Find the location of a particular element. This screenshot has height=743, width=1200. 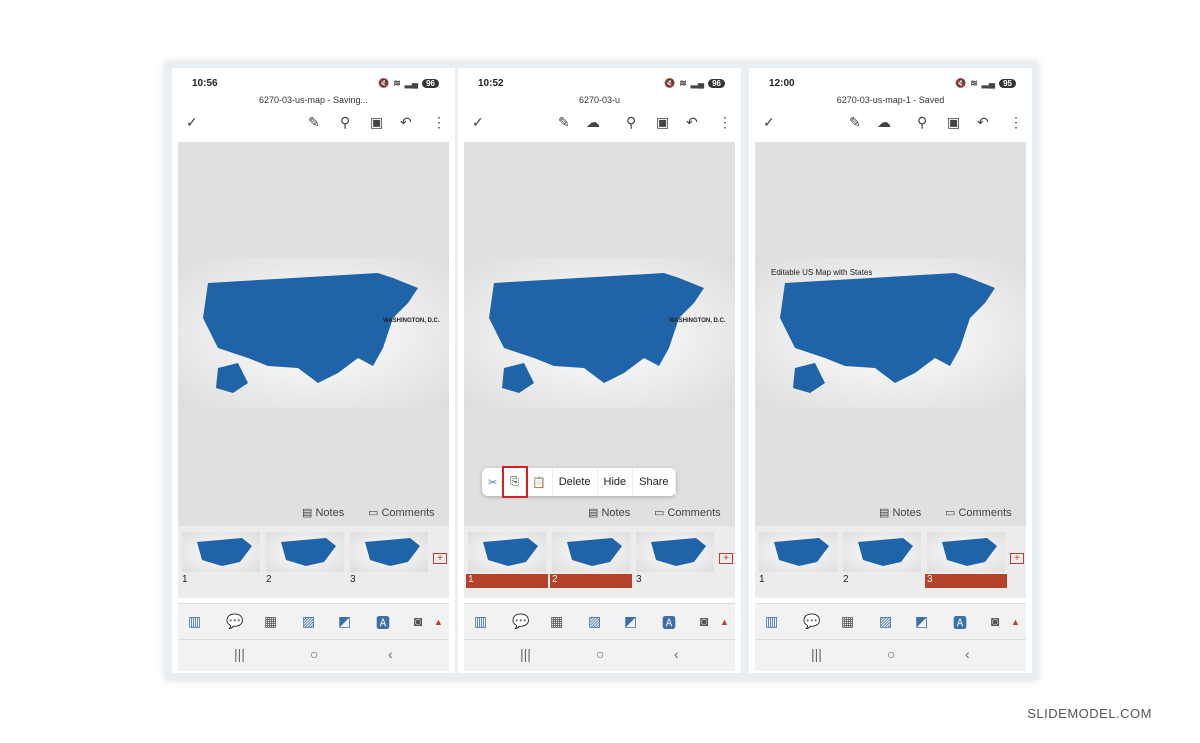

delete-button: Delete is located at coordinates (575, 482).